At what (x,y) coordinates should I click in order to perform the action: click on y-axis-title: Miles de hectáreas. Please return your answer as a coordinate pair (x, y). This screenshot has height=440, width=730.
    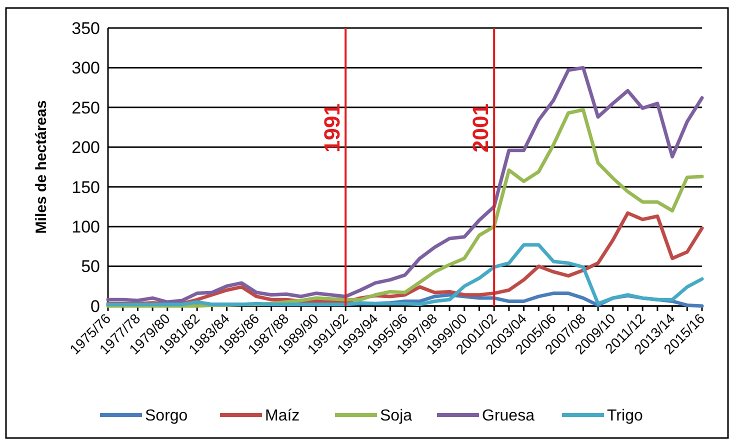
    Looking at the image, I should click on (41, 167).